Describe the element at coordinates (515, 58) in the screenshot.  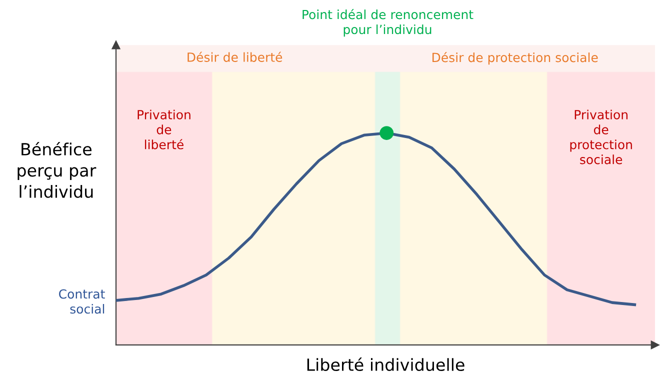
I see `text: Désir de protection sociale` at that location.